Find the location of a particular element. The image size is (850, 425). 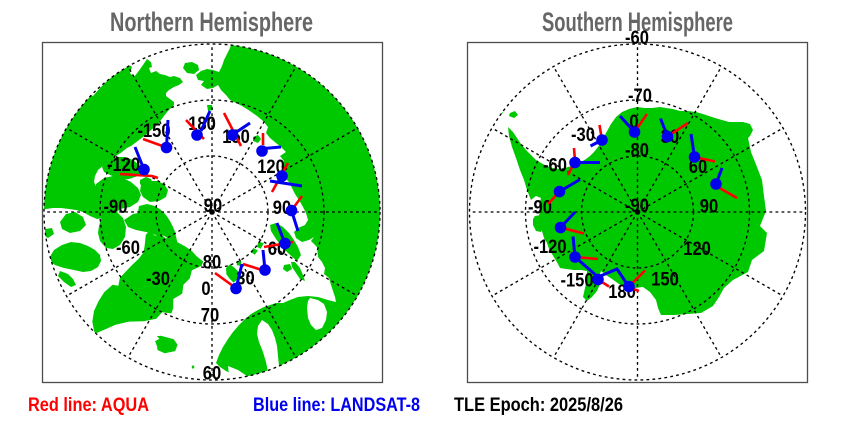

svg-text: 120 is located at coordinates (697, 249).